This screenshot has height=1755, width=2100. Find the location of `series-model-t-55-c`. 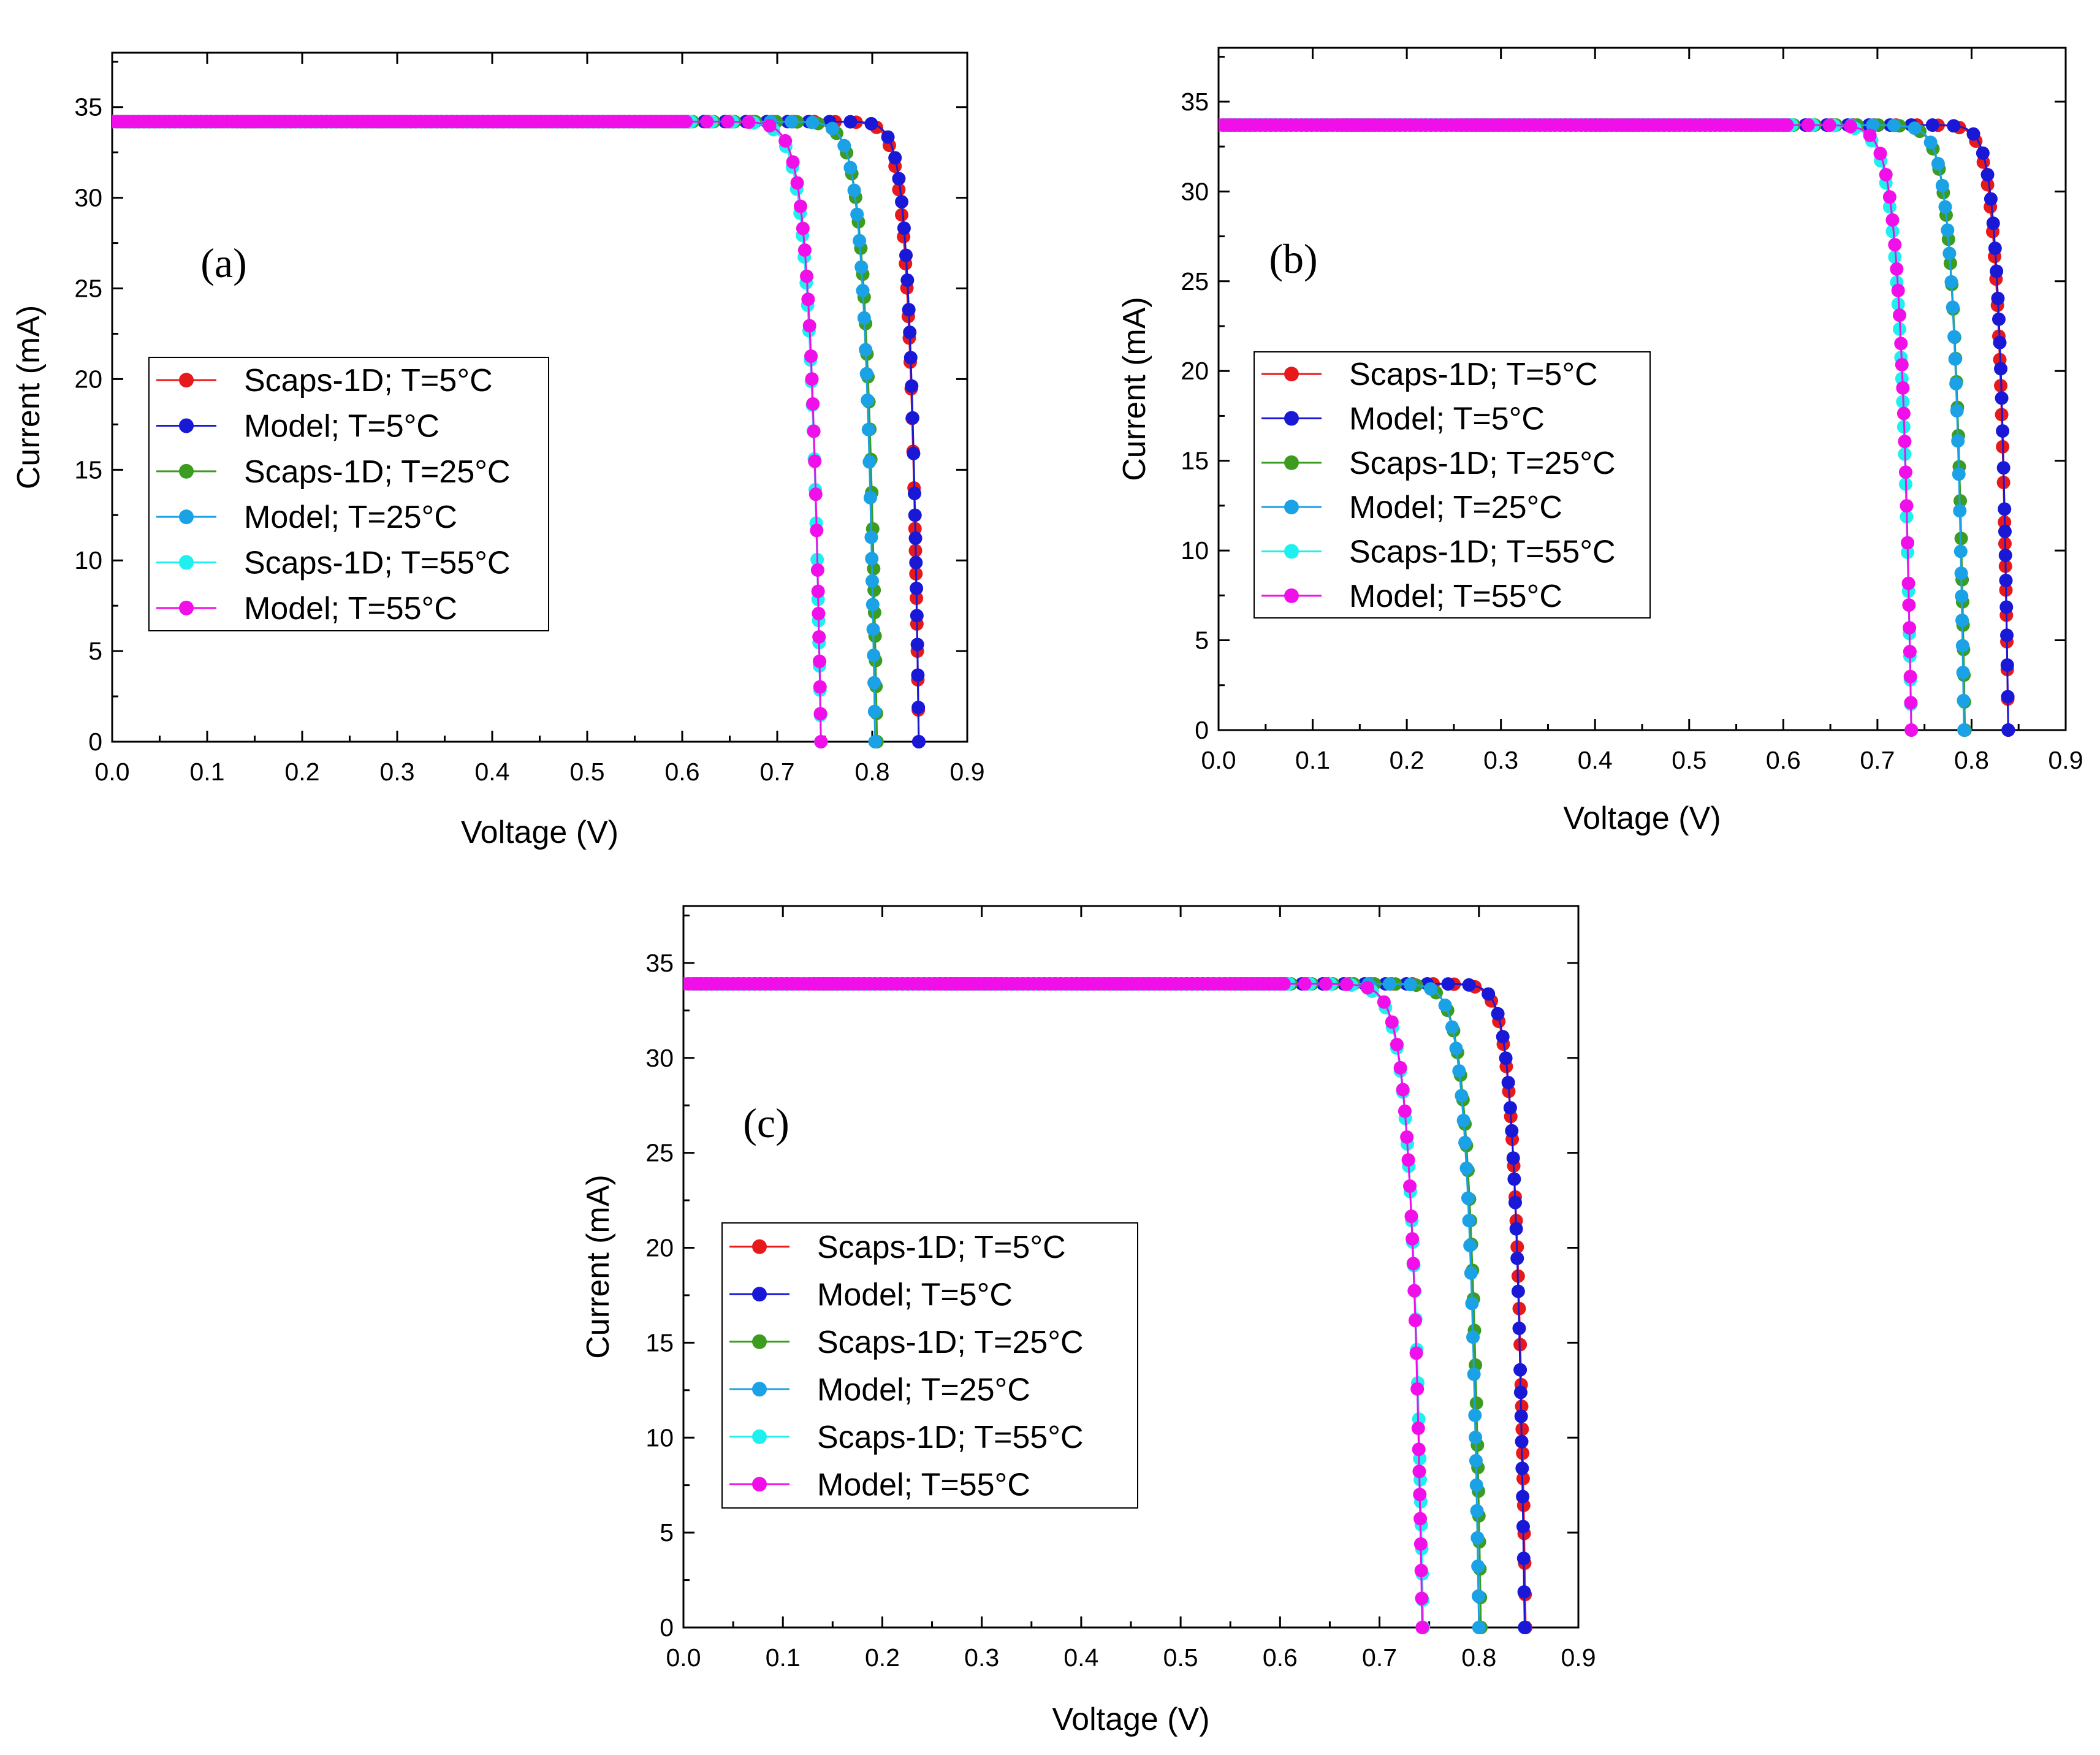

series-model-t-55-c is located at coordinates (1569, 427).